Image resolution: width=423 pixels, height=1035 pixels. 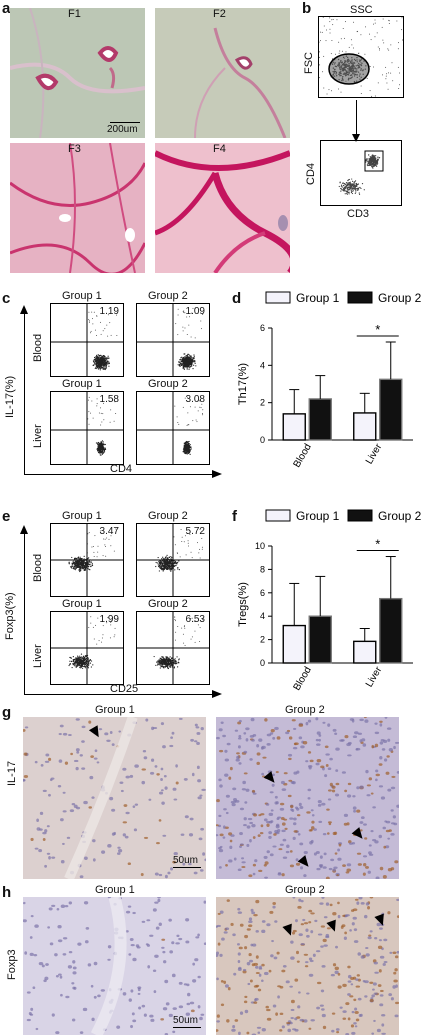 What do you see at coordinates (222, 208) in the screenshot?
I see `histology-image-f4: F4` at bounding box center [222, 208].